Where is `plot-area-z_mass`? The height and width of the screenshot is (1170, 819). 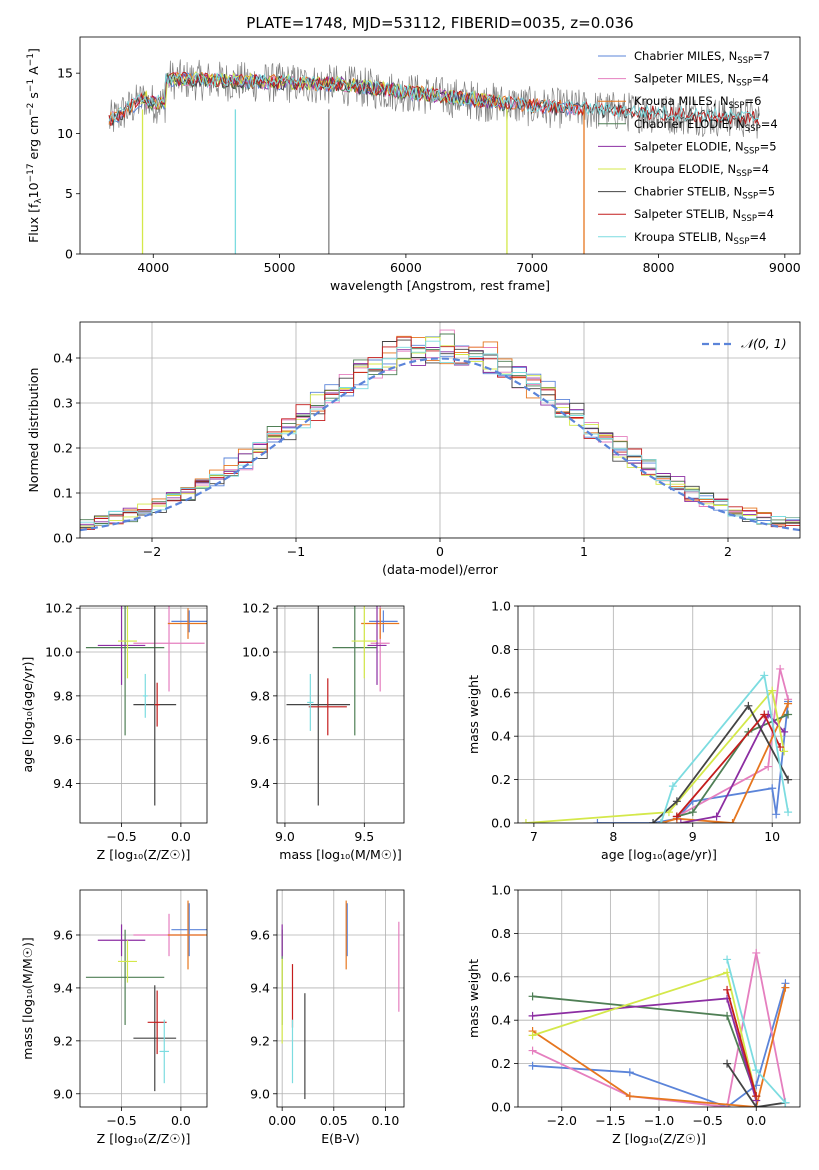
plot-area-z_mass is located at coordinates (143, 998).